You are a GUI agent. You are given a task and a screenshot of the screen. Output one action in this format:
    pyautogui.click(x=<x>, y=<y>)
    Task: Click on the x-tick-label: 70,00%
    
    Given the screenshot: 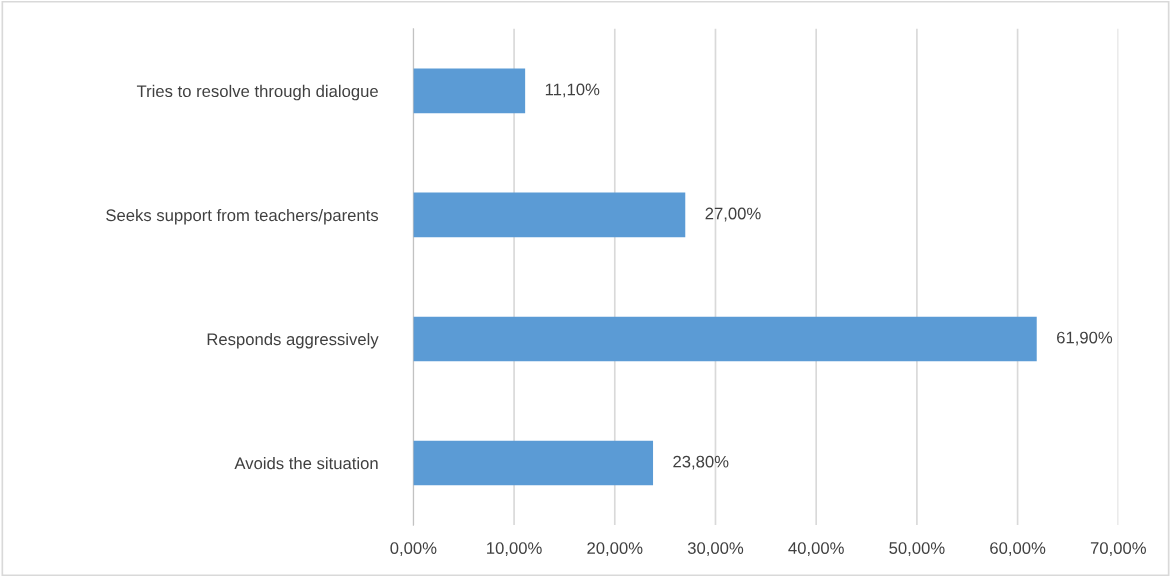 What is the action you would take?
    pyautogui.click(x=1118, y=549)
    